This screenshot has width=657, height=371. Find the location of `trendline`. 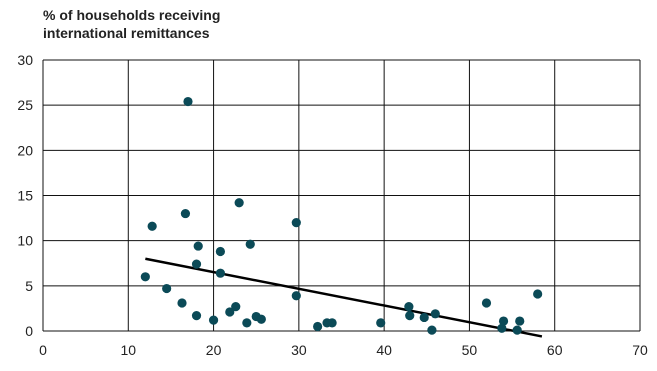

trendline is located at coordinates (344, 297).